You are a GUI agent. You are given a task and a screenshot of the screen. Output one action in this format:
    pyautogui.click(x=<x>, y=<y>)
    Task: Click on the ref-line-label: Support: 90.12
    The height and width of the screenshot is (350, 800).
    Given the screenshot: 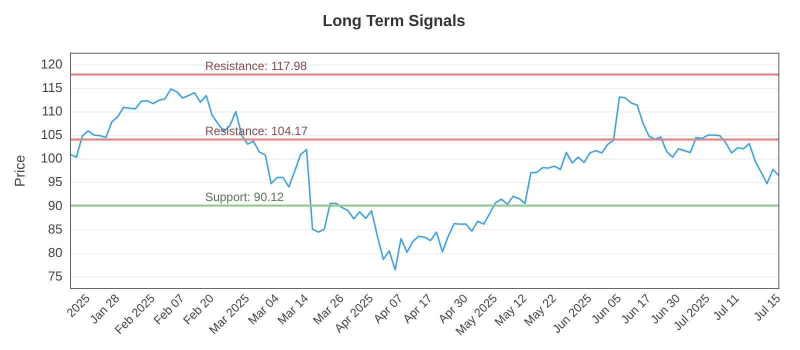 What is the action you would take?
    pyautogui.click(x=244, y=197)
    